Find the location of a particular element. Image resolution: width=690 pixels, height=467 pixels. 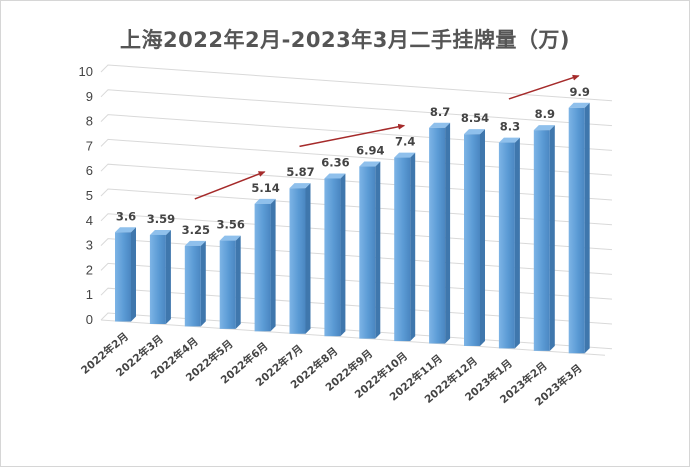

y-tick-label: 6 is located at coordinates (89, 170).